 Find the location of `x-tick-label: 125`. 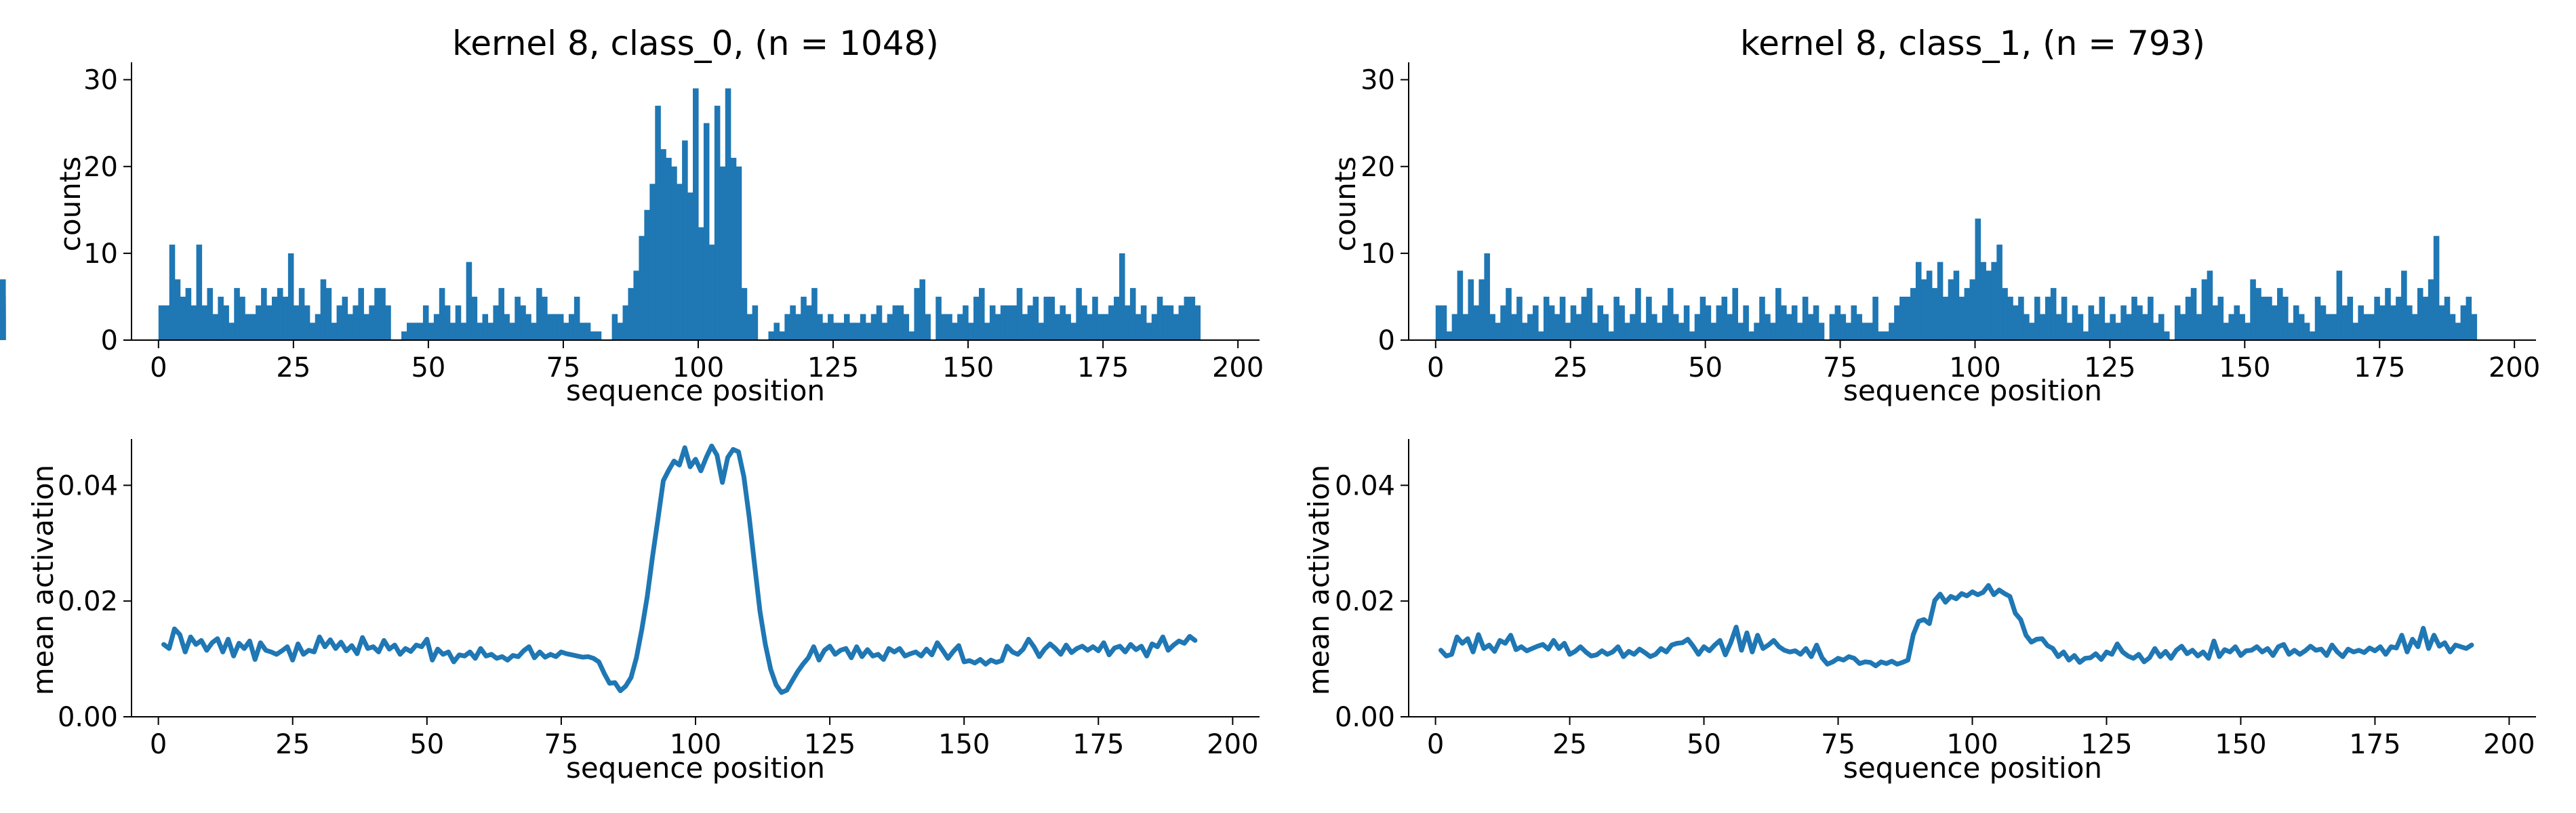

x-tick-label: 125 is located at coordinates (2109, 367).